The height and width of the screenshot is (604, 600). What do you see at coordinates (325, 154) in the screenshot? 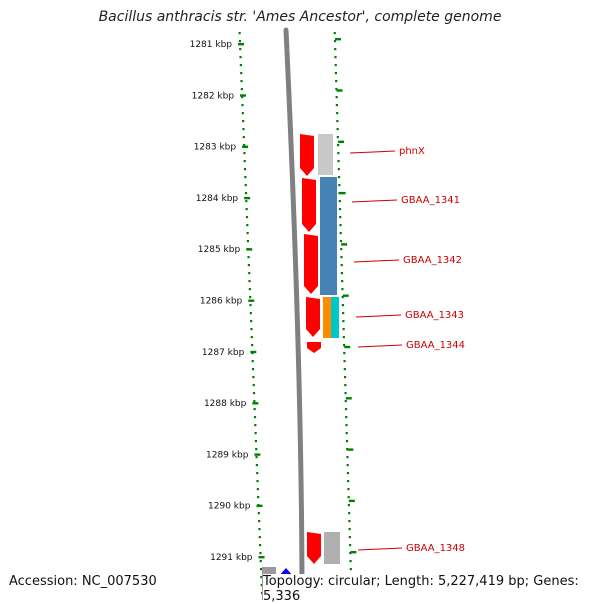
I see `gene-block-phnX` at bounding box center [325, 154].